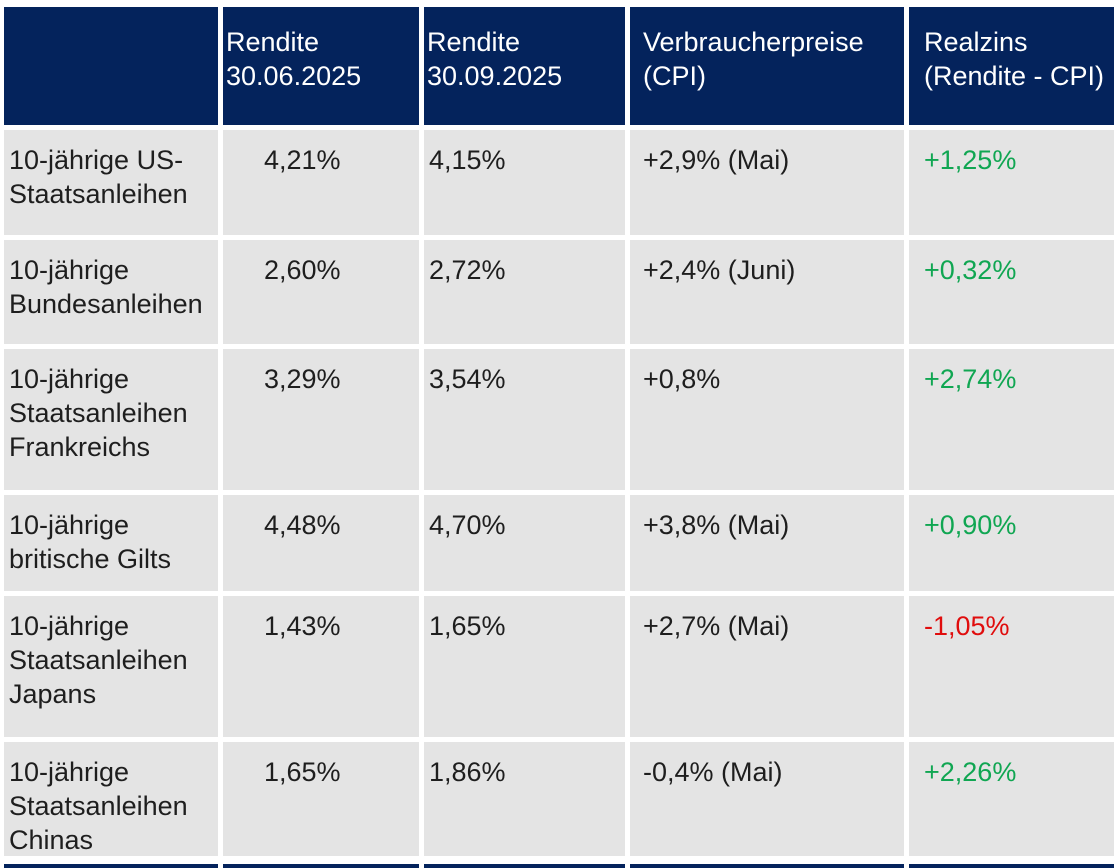  I want to click on realzins-value: +0,32%, so click(1011, 292).